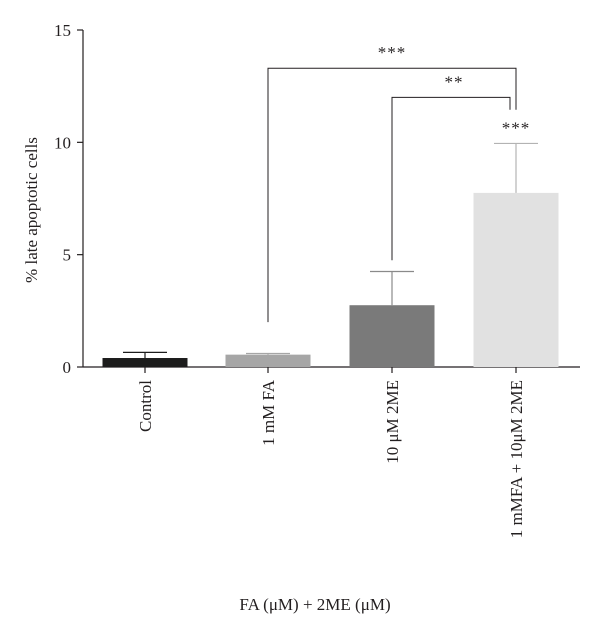 This screenshot has height=632, width=600. I want to click on y-tick-label: 0, so click(67, 367).